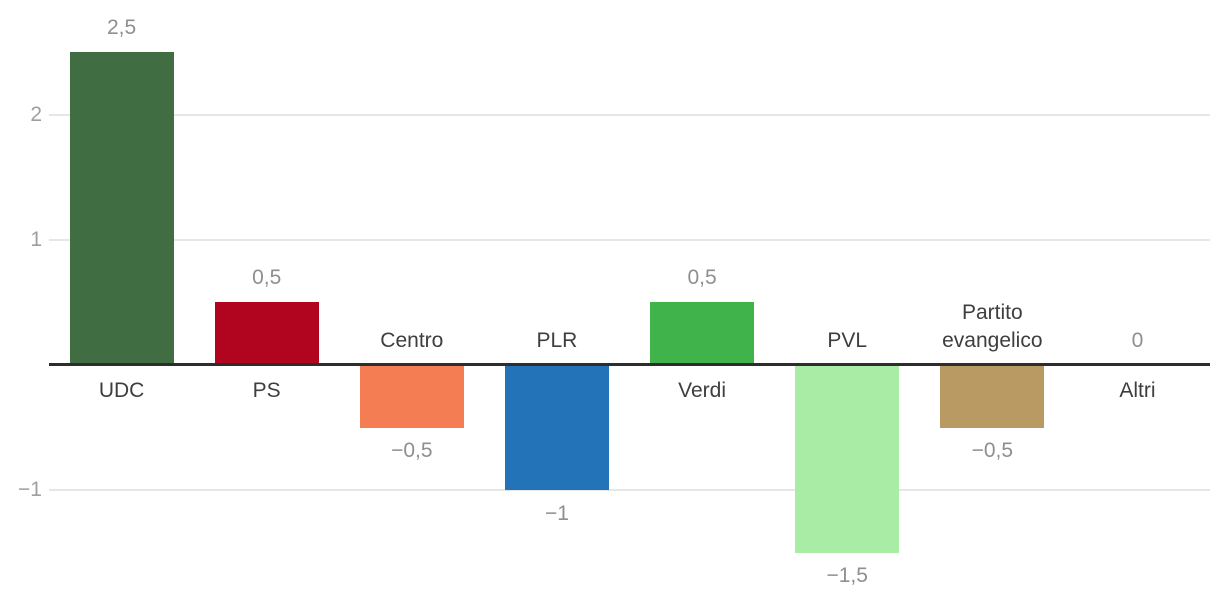 This screenshot has width=1220, height=610. I want to click on category-label-ps: PS, so click(267, 391).